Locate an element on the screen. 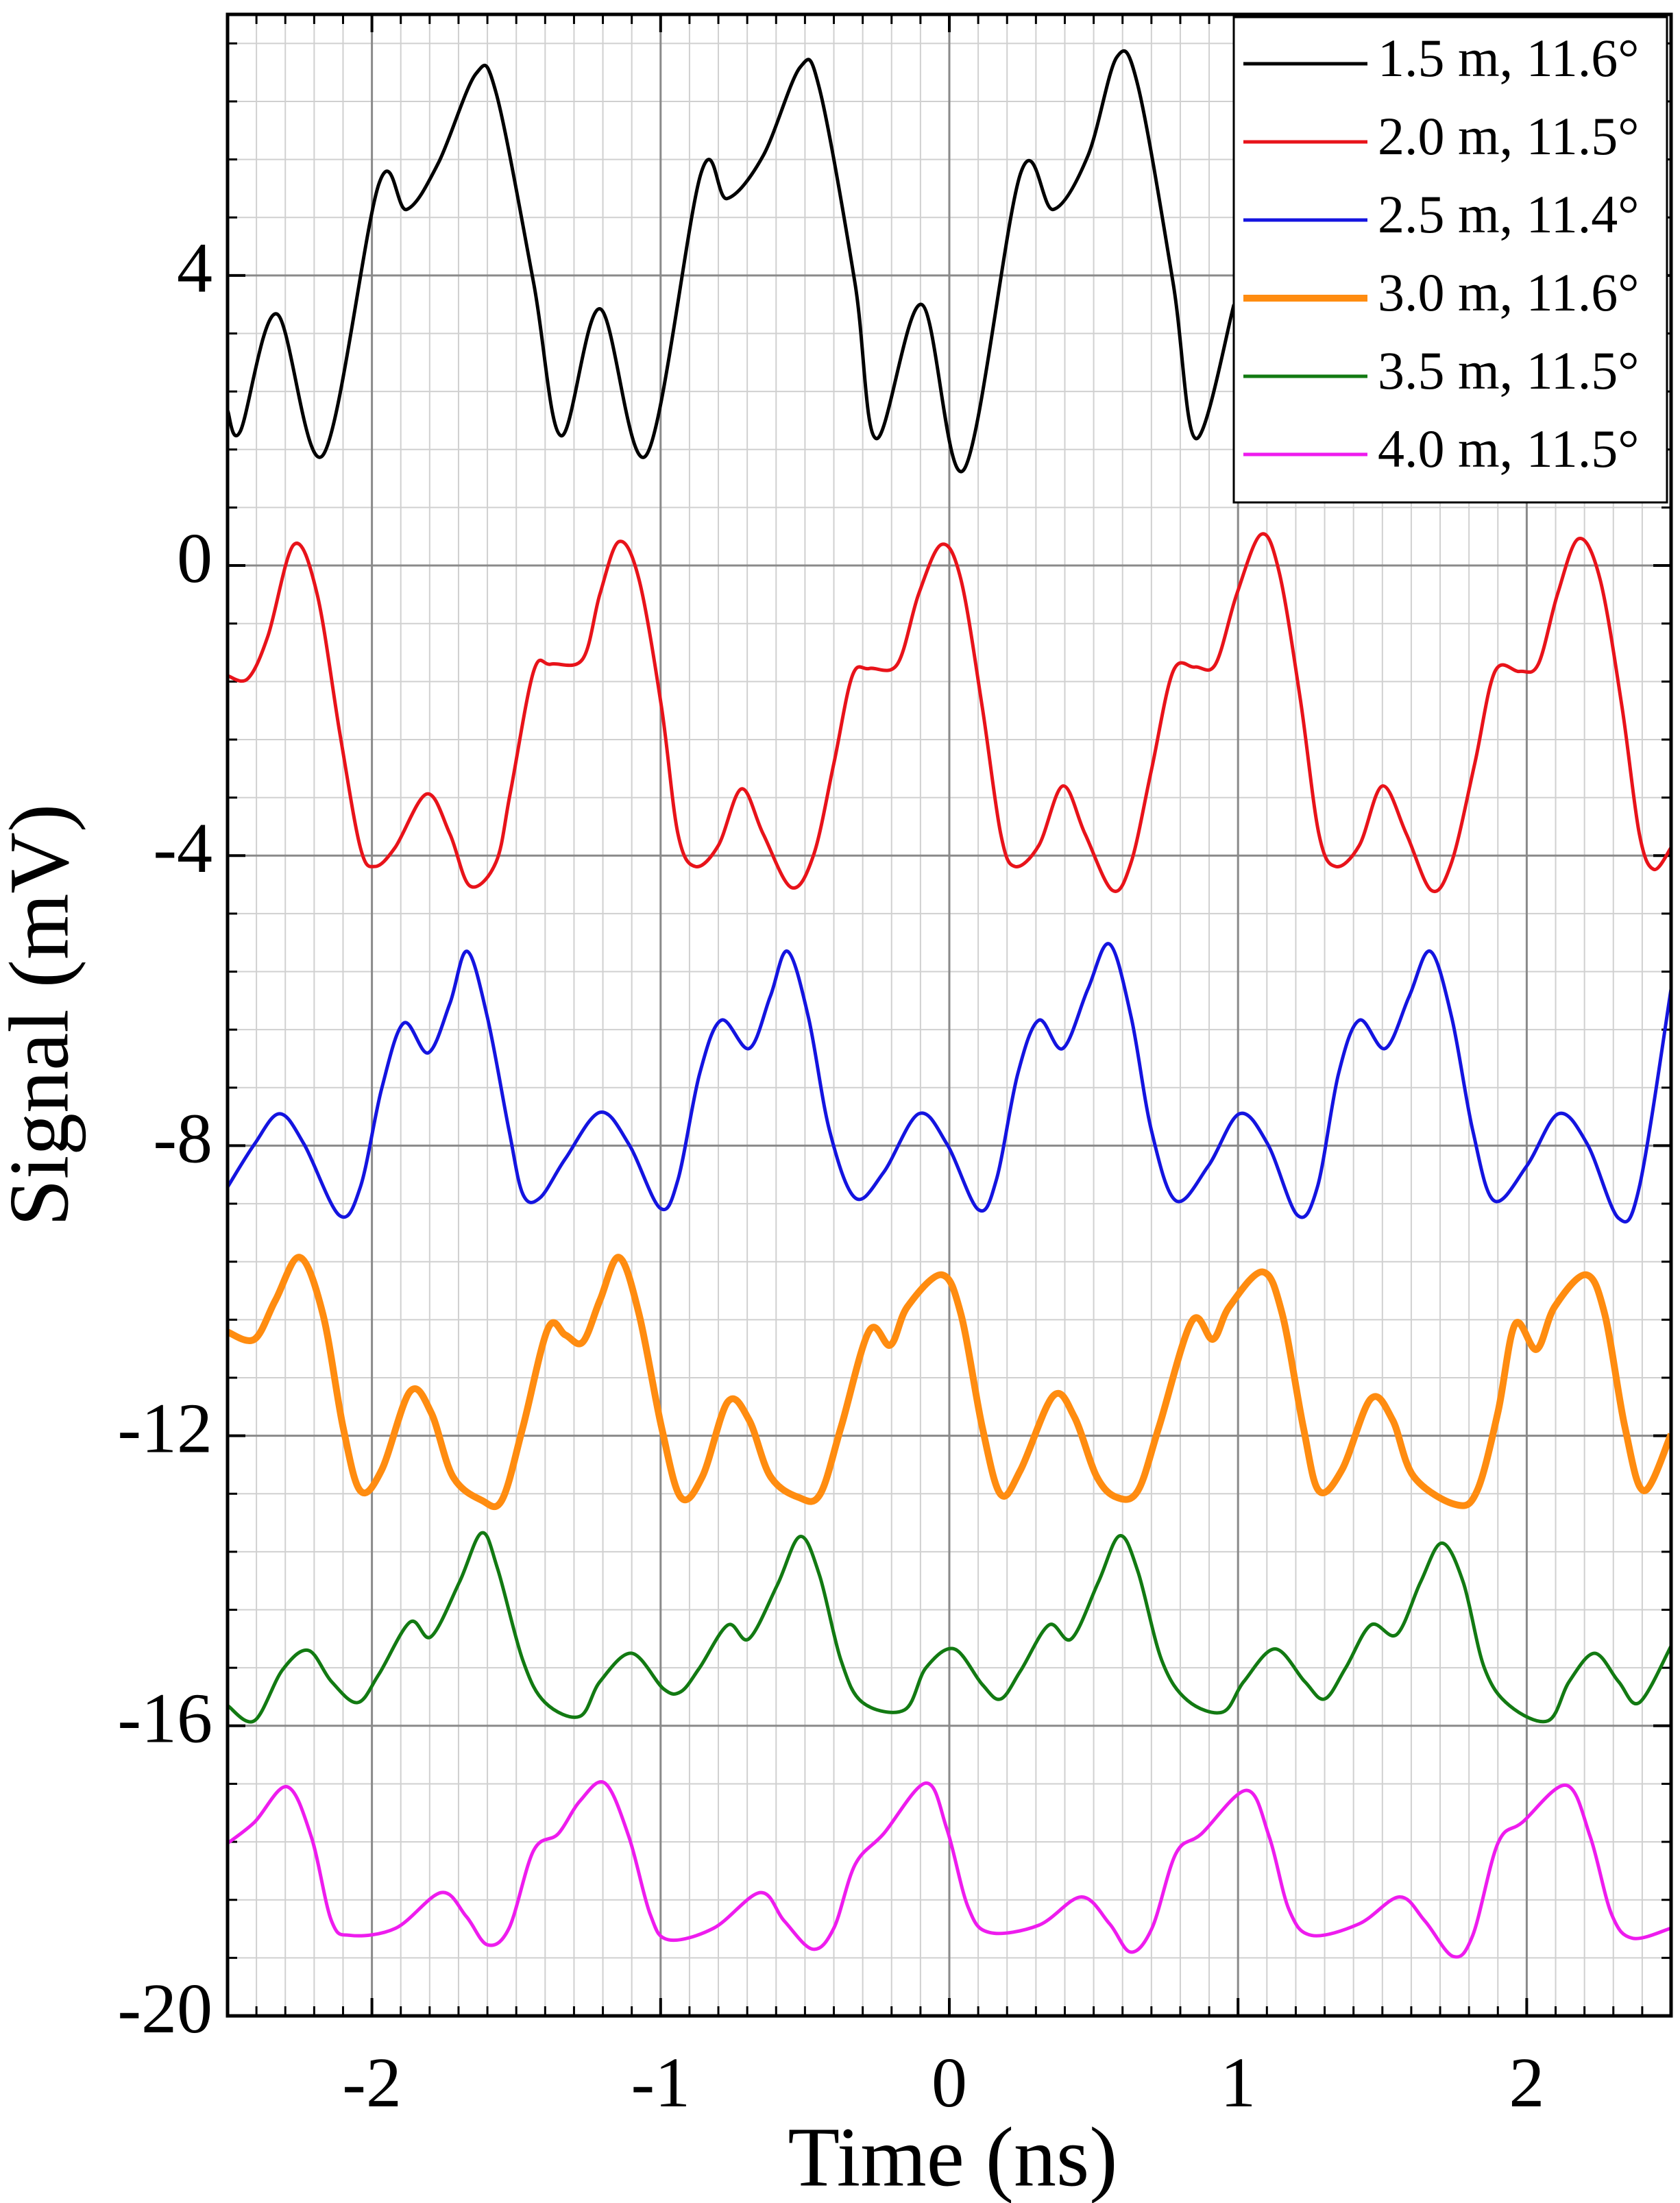 The image size is (1680, 2203). legend-label: 1.5 m, 11.6° is located at coordinates (1508, 58).